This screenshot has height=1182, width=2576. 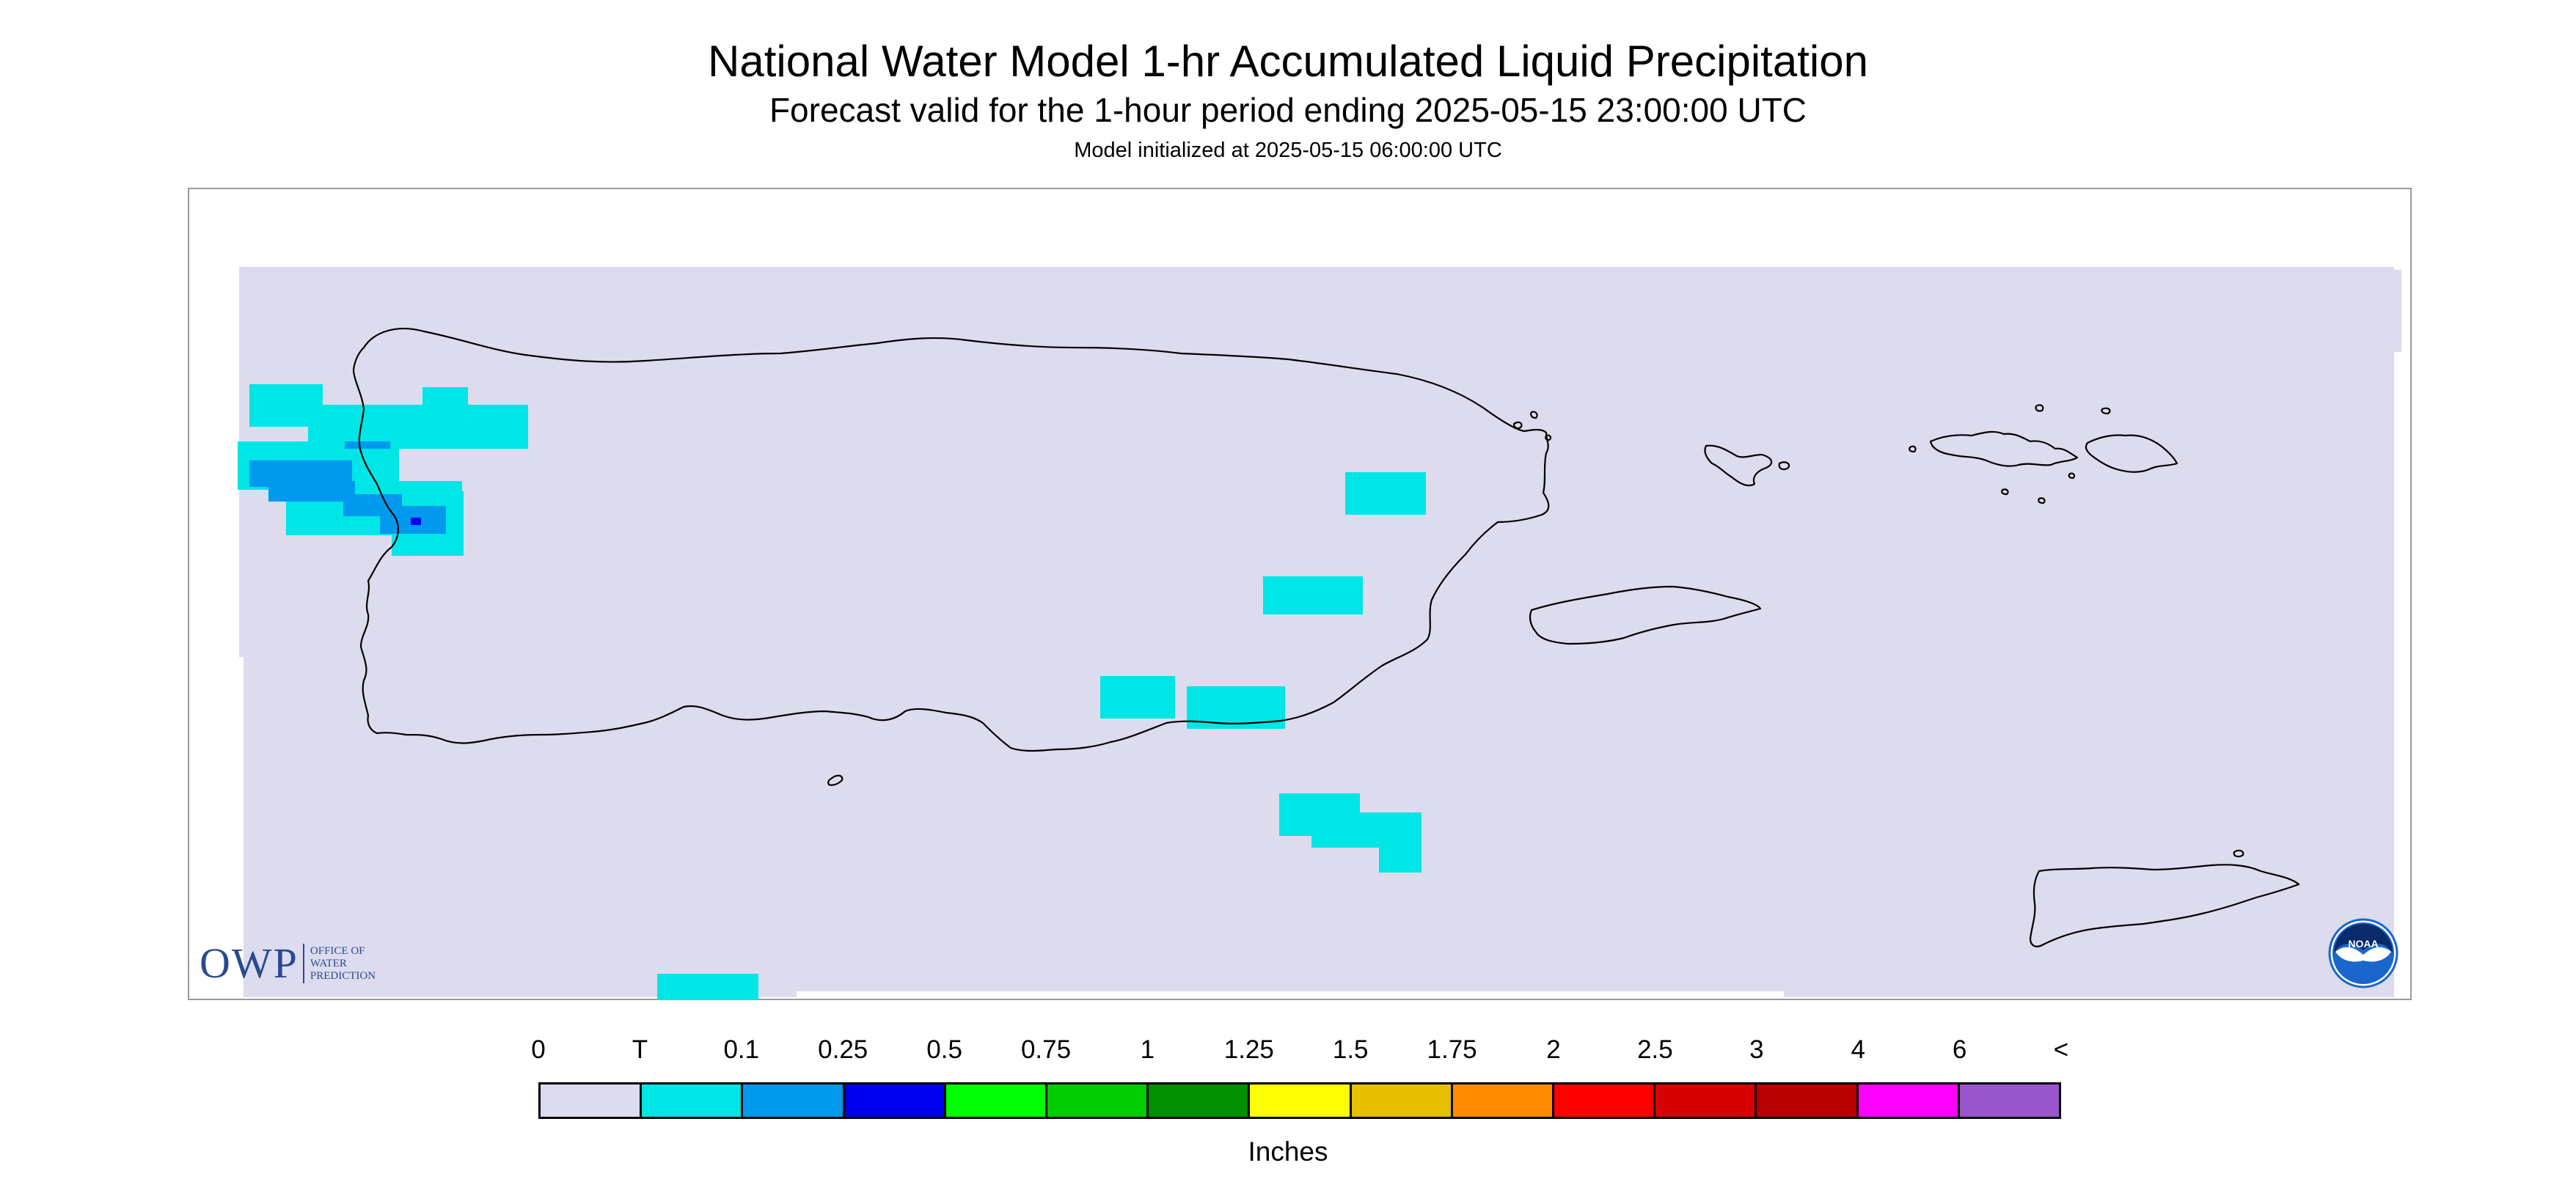 I want to click on owp-text-line: PREDICTION, so click(x=343, y=975).